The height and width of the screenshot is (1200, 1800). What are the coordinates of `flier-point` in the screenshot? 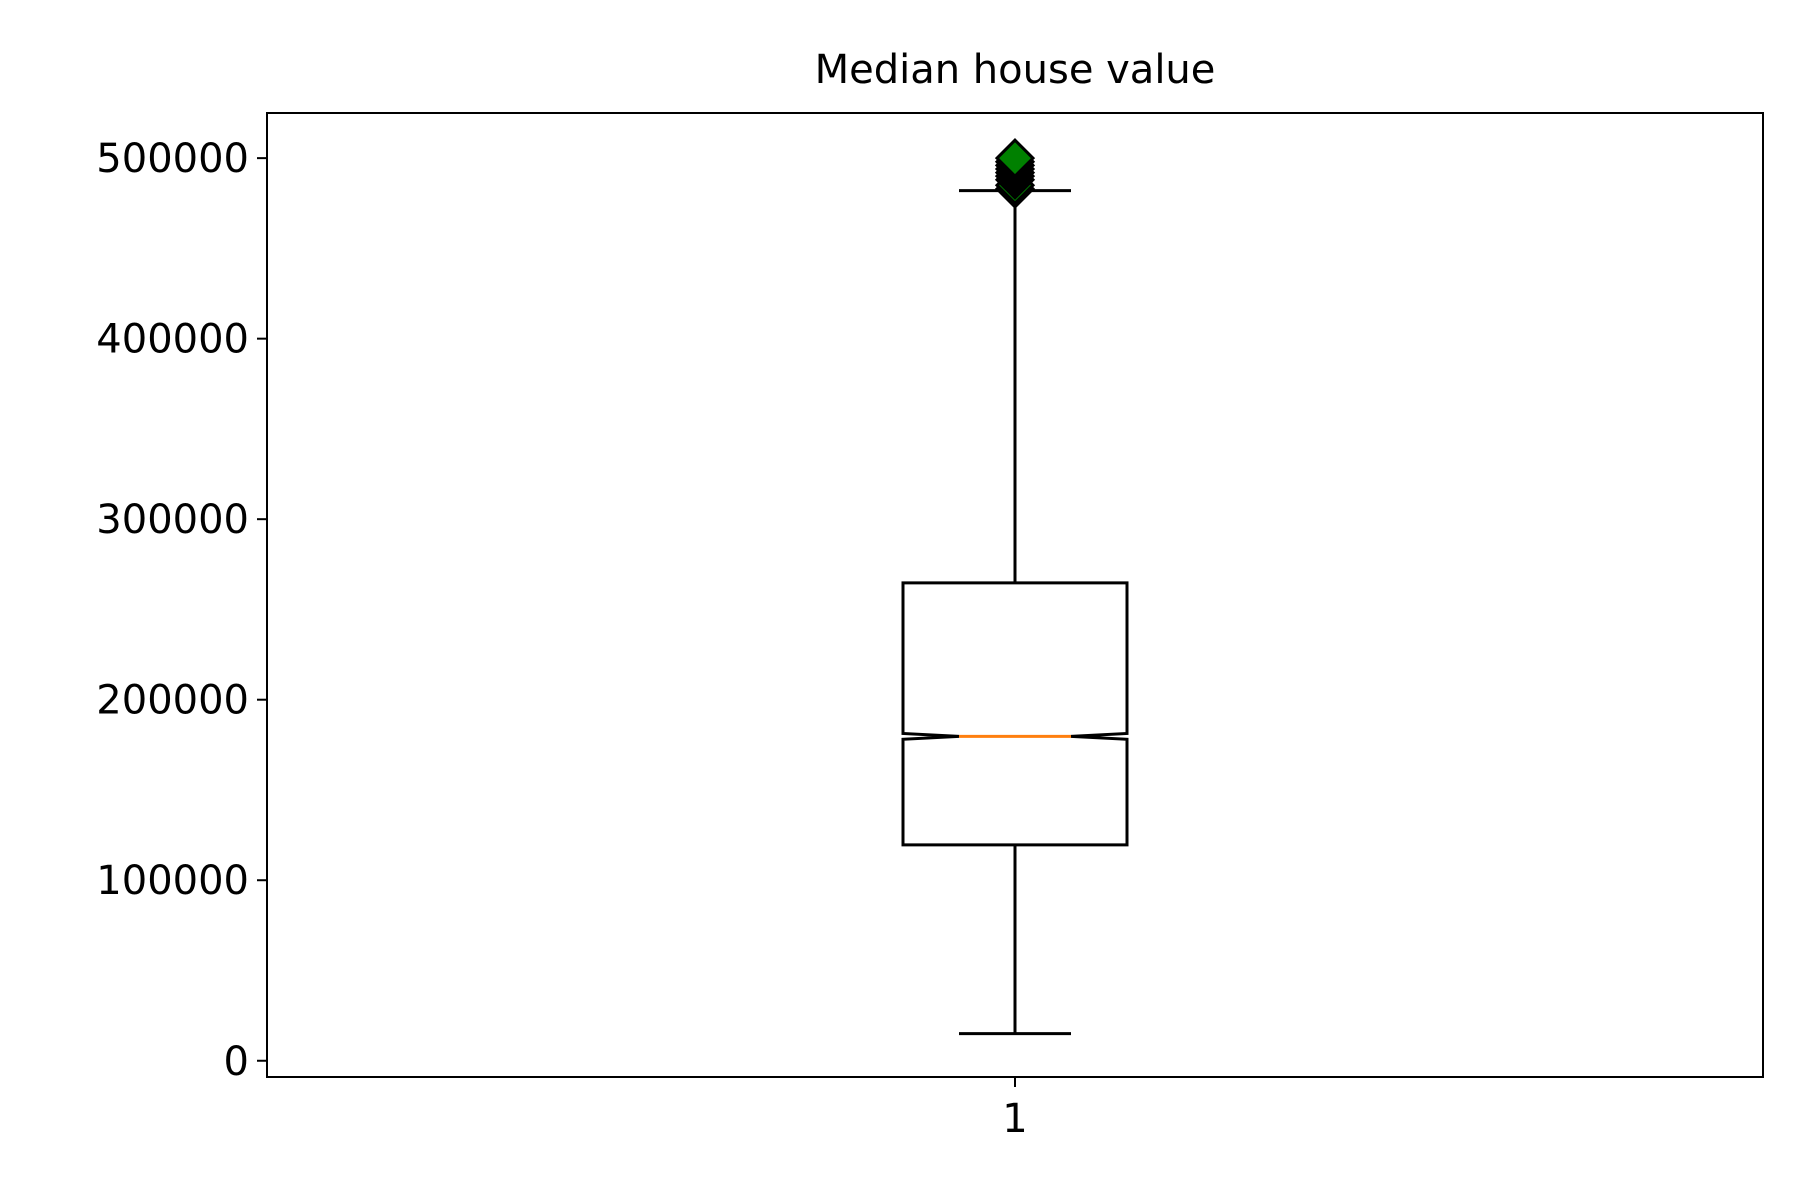 It's located at (1015, 158).